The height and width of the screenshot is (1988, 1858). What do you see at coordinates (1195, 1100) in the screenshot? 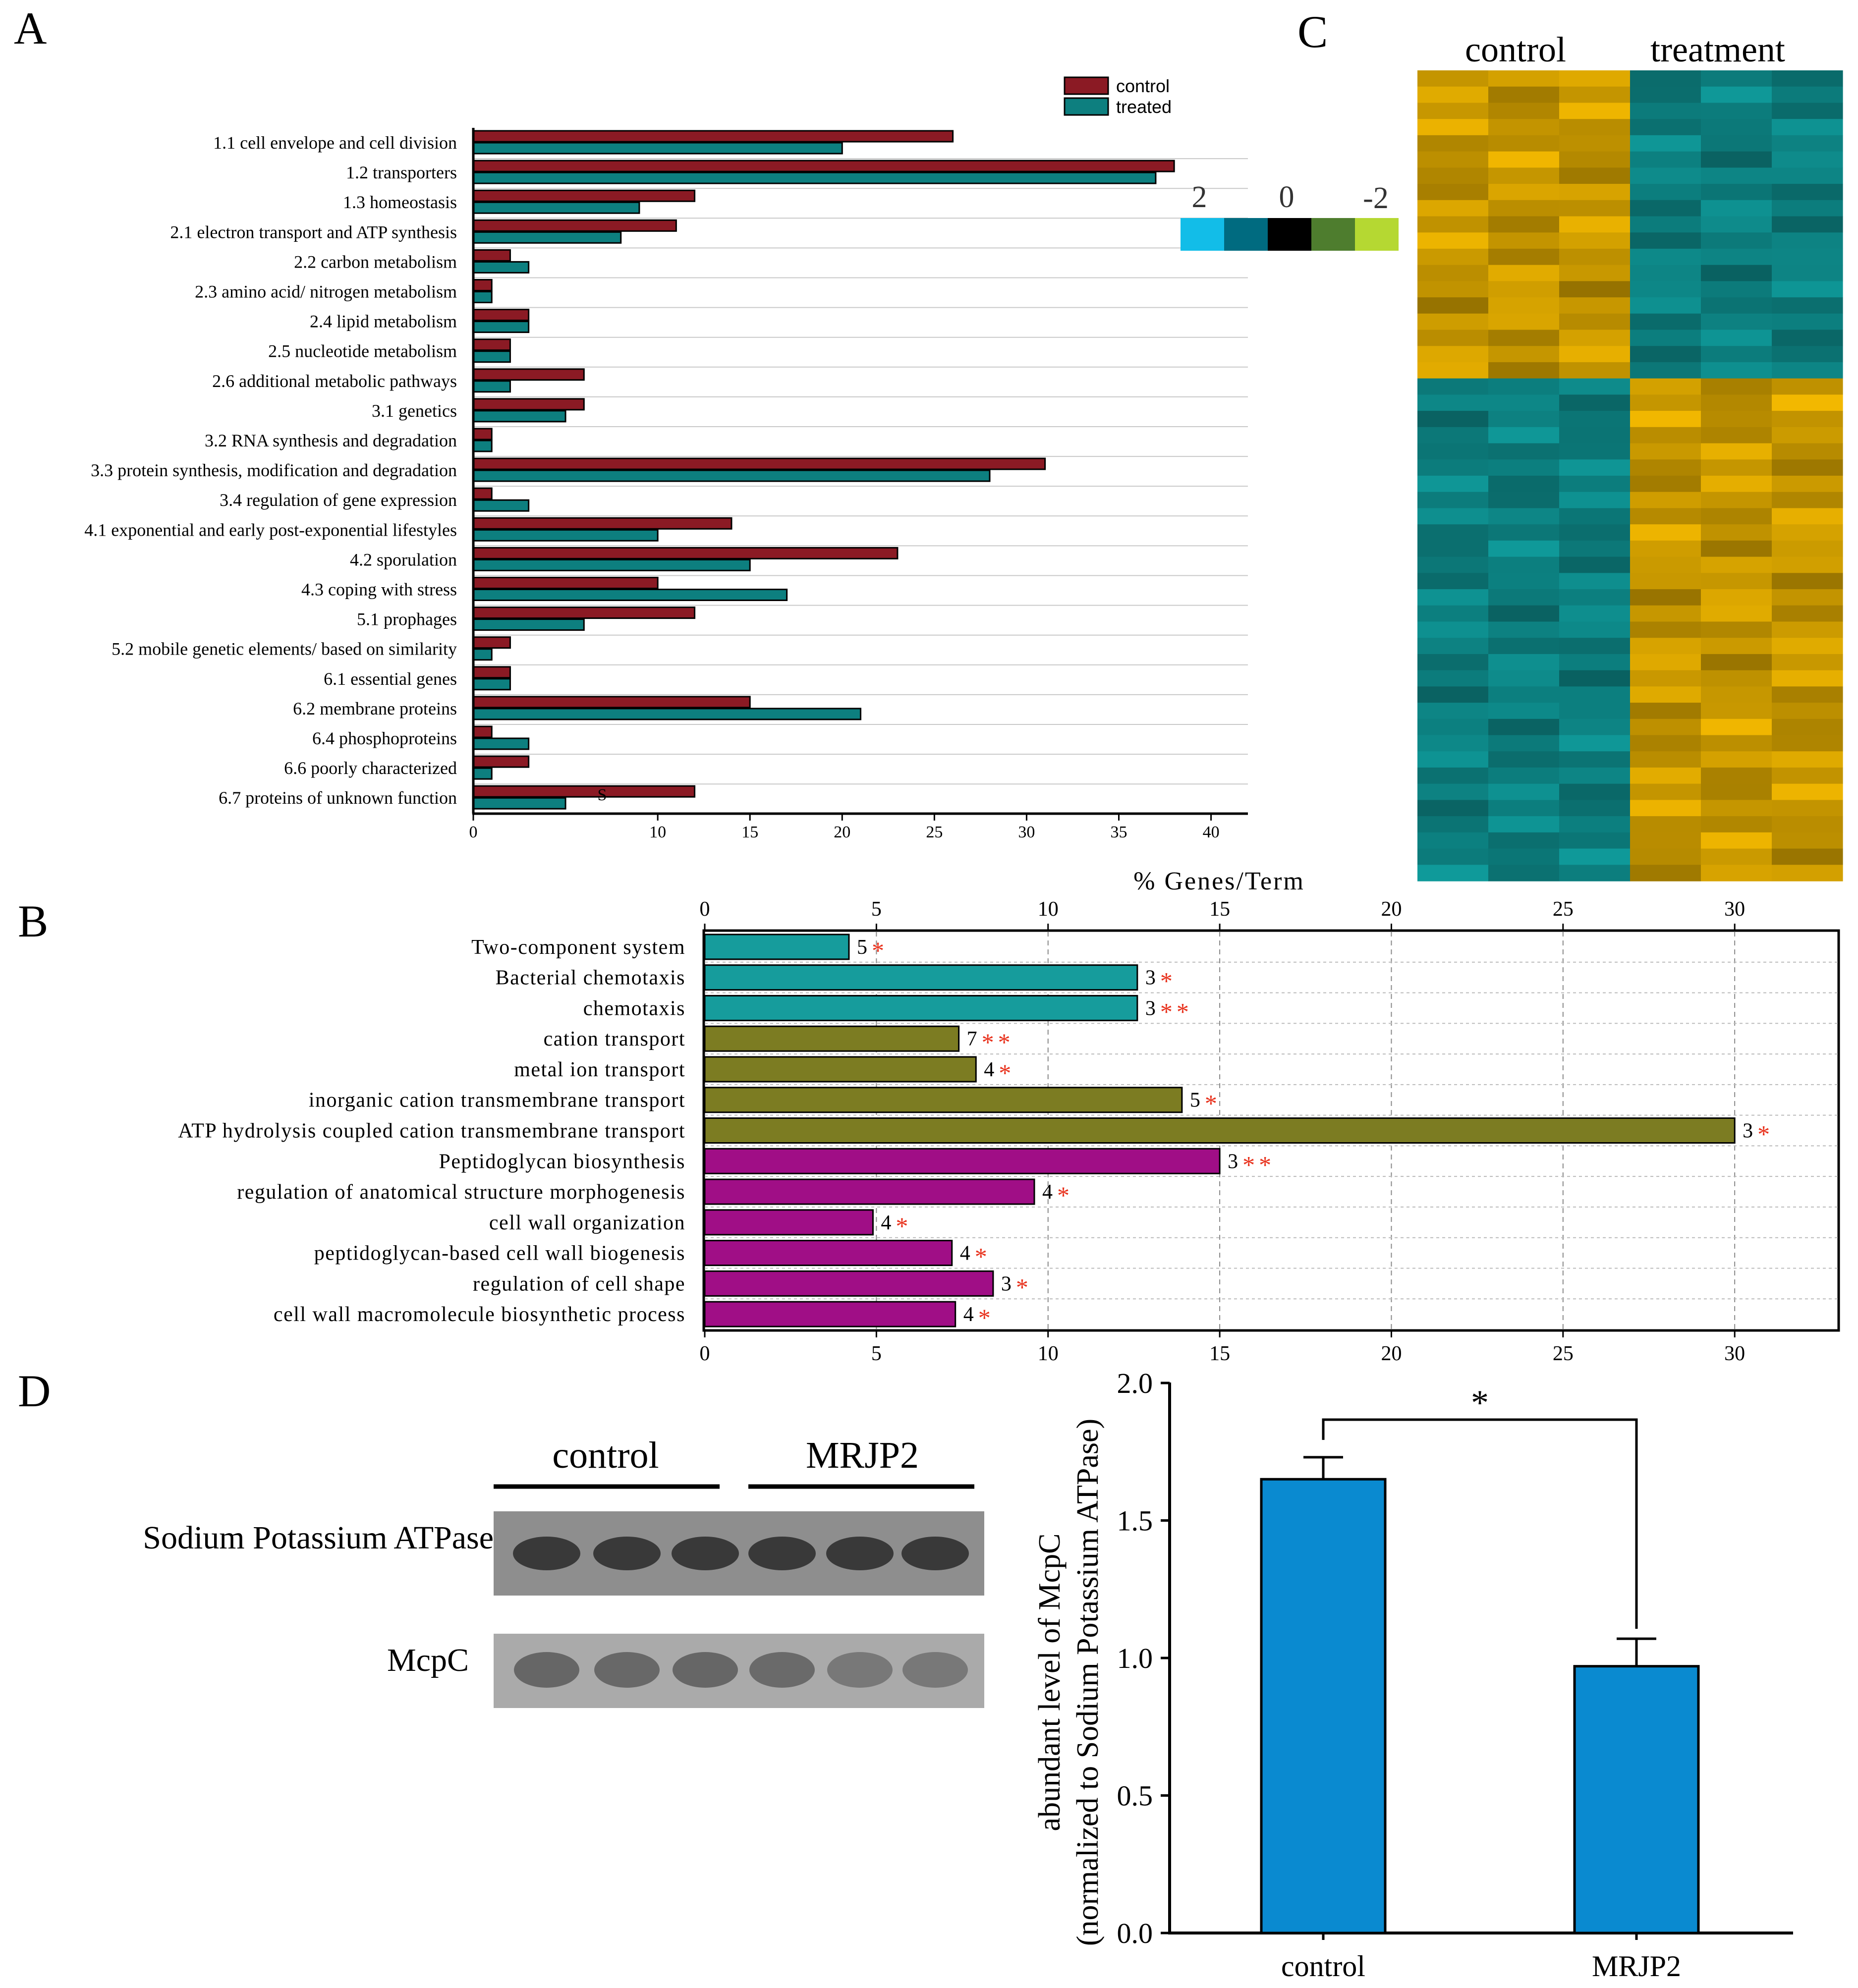
I see `gene-count-label: 5` at bounding box center [1195, 1100].